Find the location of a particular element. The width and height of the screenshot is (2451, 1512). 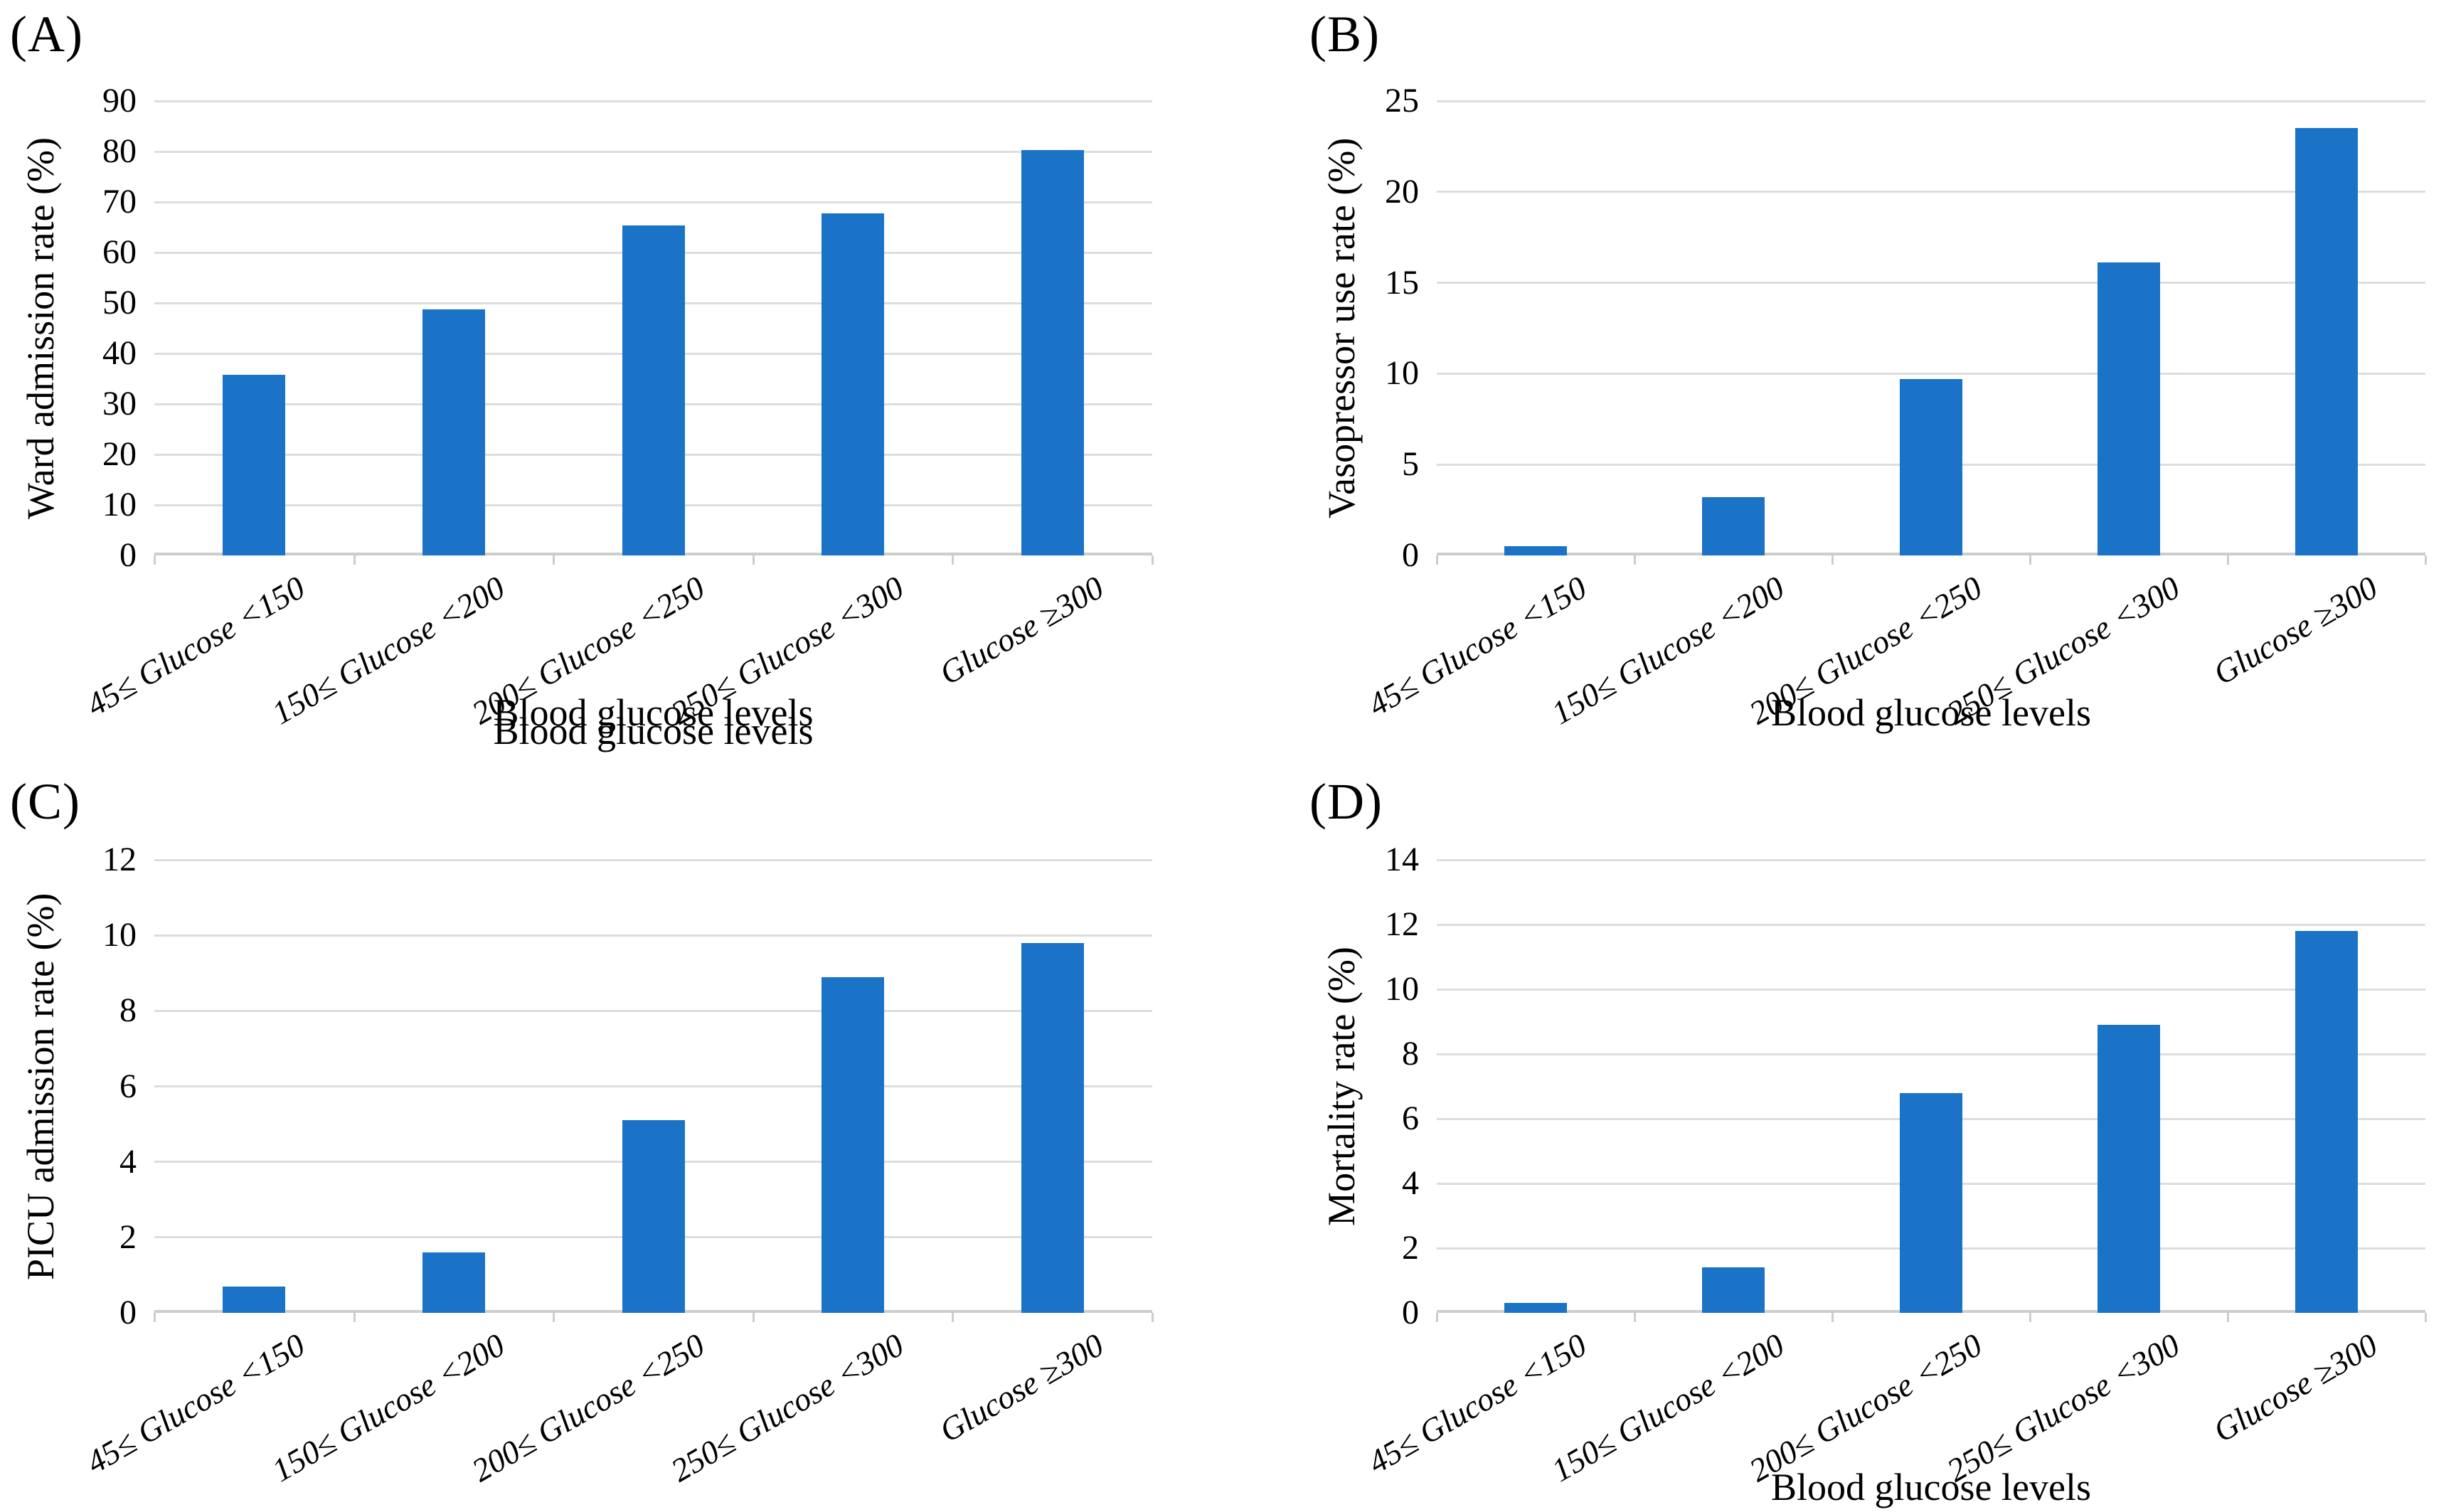

panel-label-b: (B) is located at coordinates (1344, 34).